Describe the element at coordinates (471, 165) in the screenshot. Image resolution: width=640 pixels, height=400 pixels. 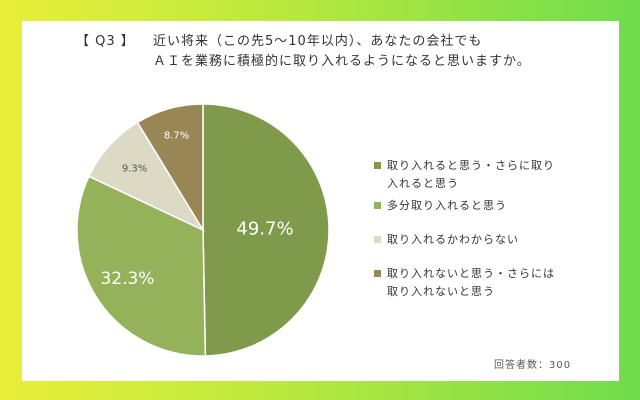
I see `legend-label-line-1: 取り入れると思う・さらに取り` at that location.